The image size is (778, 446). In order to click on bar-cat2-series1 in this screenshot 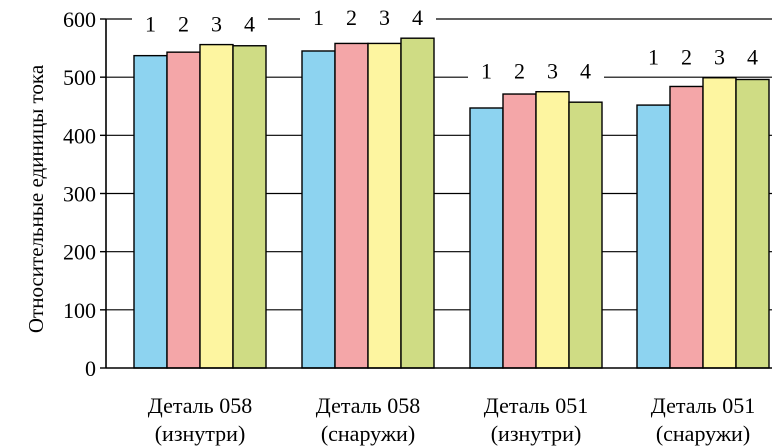, I will do `click(318, 209)`.